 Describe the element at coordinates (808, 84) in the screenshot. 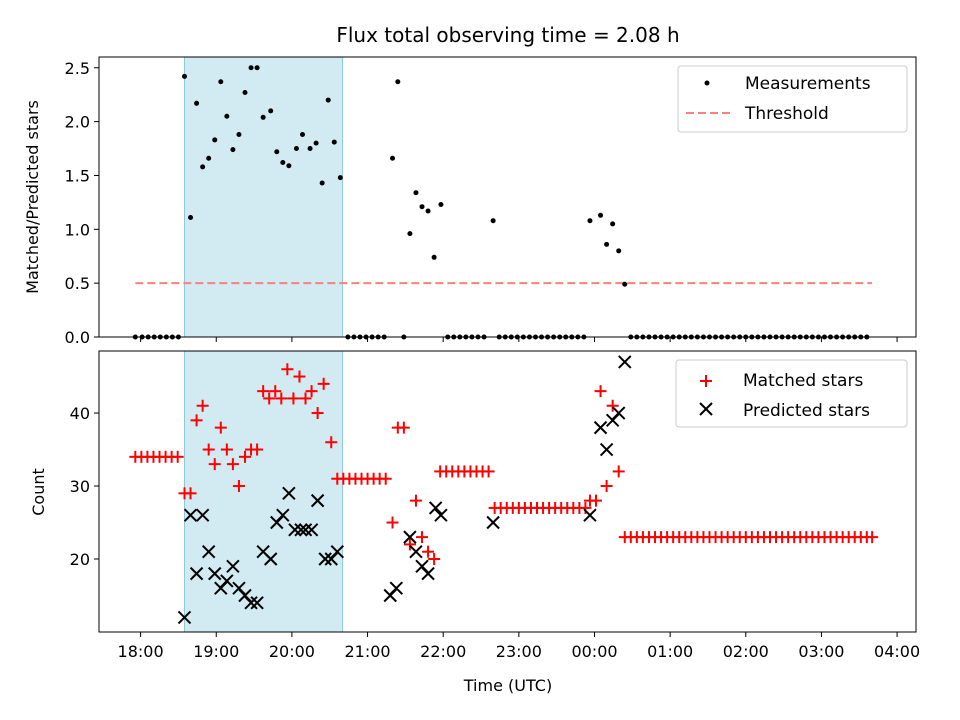

I see `legend-measurements-label: Measurements` at that location.